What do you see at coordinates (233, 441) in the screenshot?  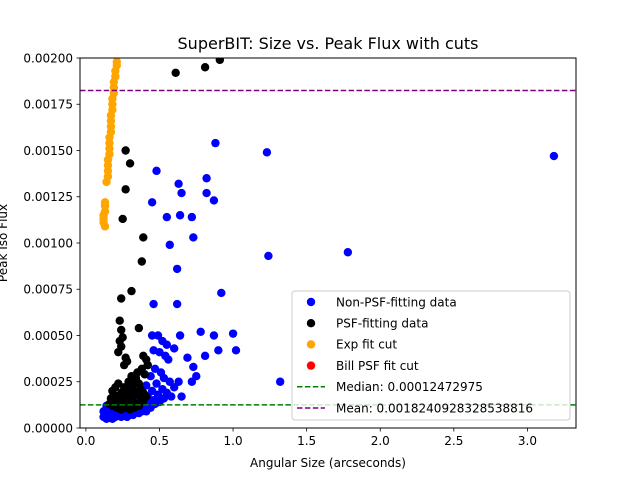 I see `x-tick-label: 1.0` at bounding box center [233, 441].